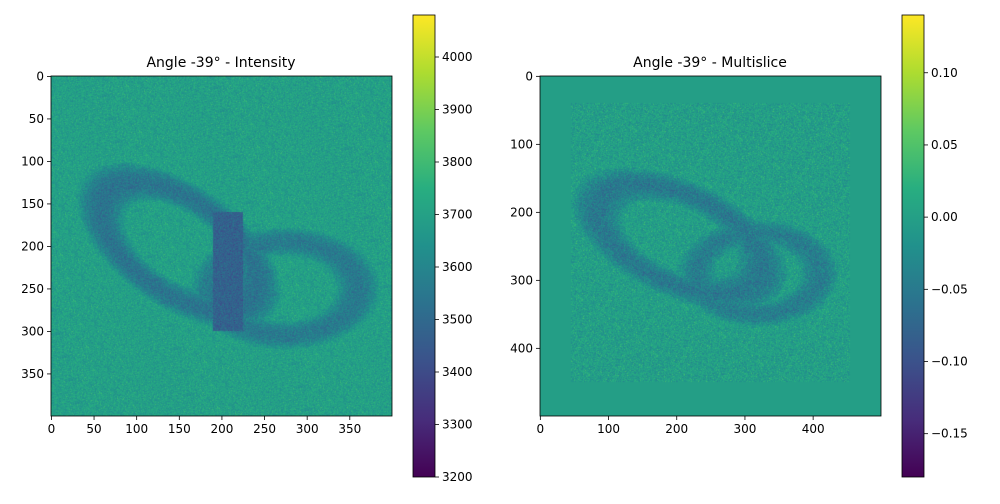 This screenshot has height=504, width=1000. What do you see at coordinates (457, 372) in the screenshot?
I see `colorbar-tick-label: 3400` at bounding box center [457, 372].